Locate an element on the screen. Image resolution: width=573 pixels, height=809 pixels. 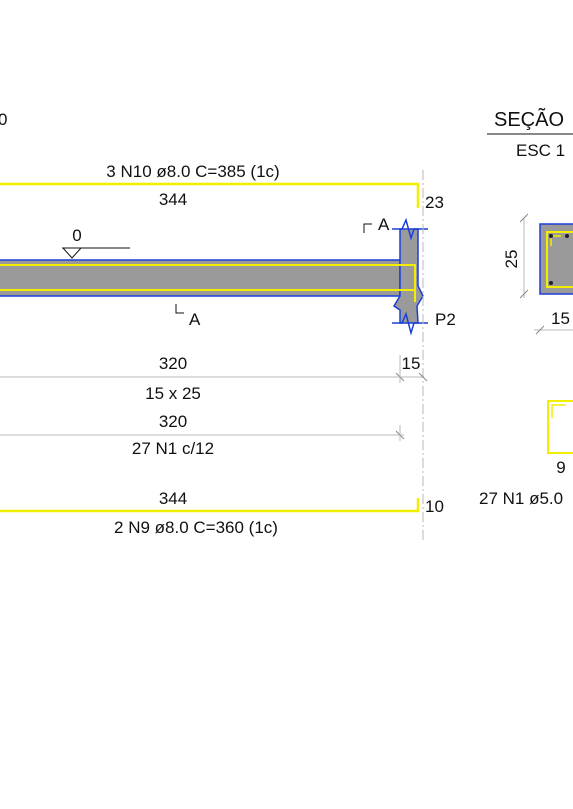
top-bar-callout: 3 N10 ø8.0 C=385 (1c) is located at coordinates (192, 171).